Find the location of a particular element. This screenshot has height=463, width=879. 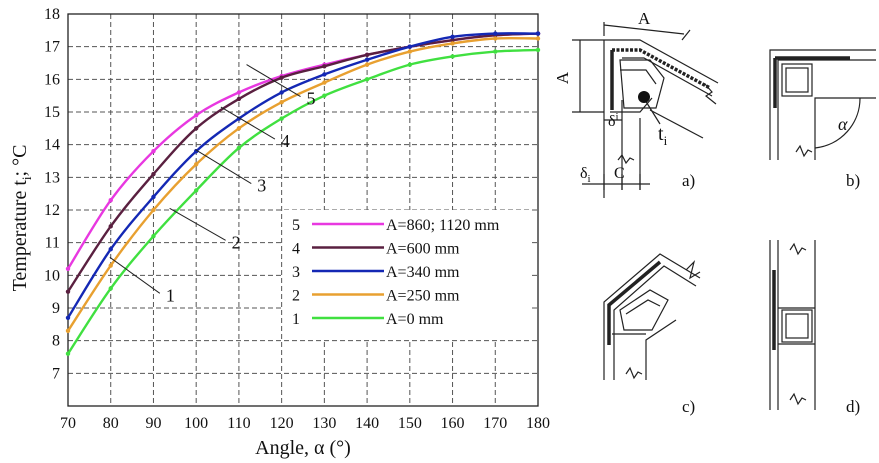

callout-label-2: 2 is located at coordinates (236, 242).